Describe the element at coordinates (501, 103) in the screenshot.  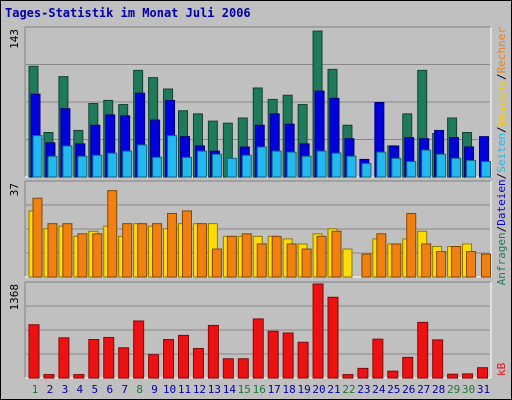
I see `legend-item-6: Besuche` at that location.